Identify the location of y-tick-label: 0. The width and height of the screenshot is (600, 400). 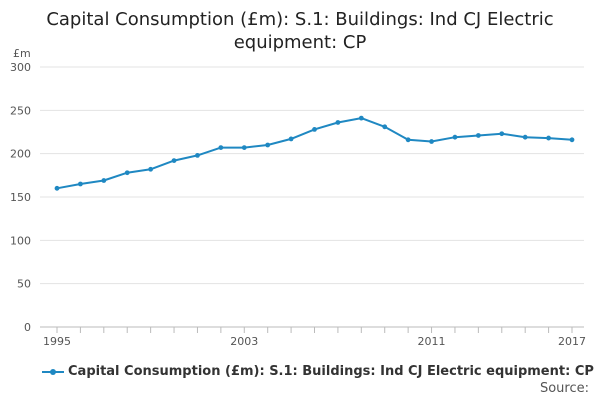
(27, 327).